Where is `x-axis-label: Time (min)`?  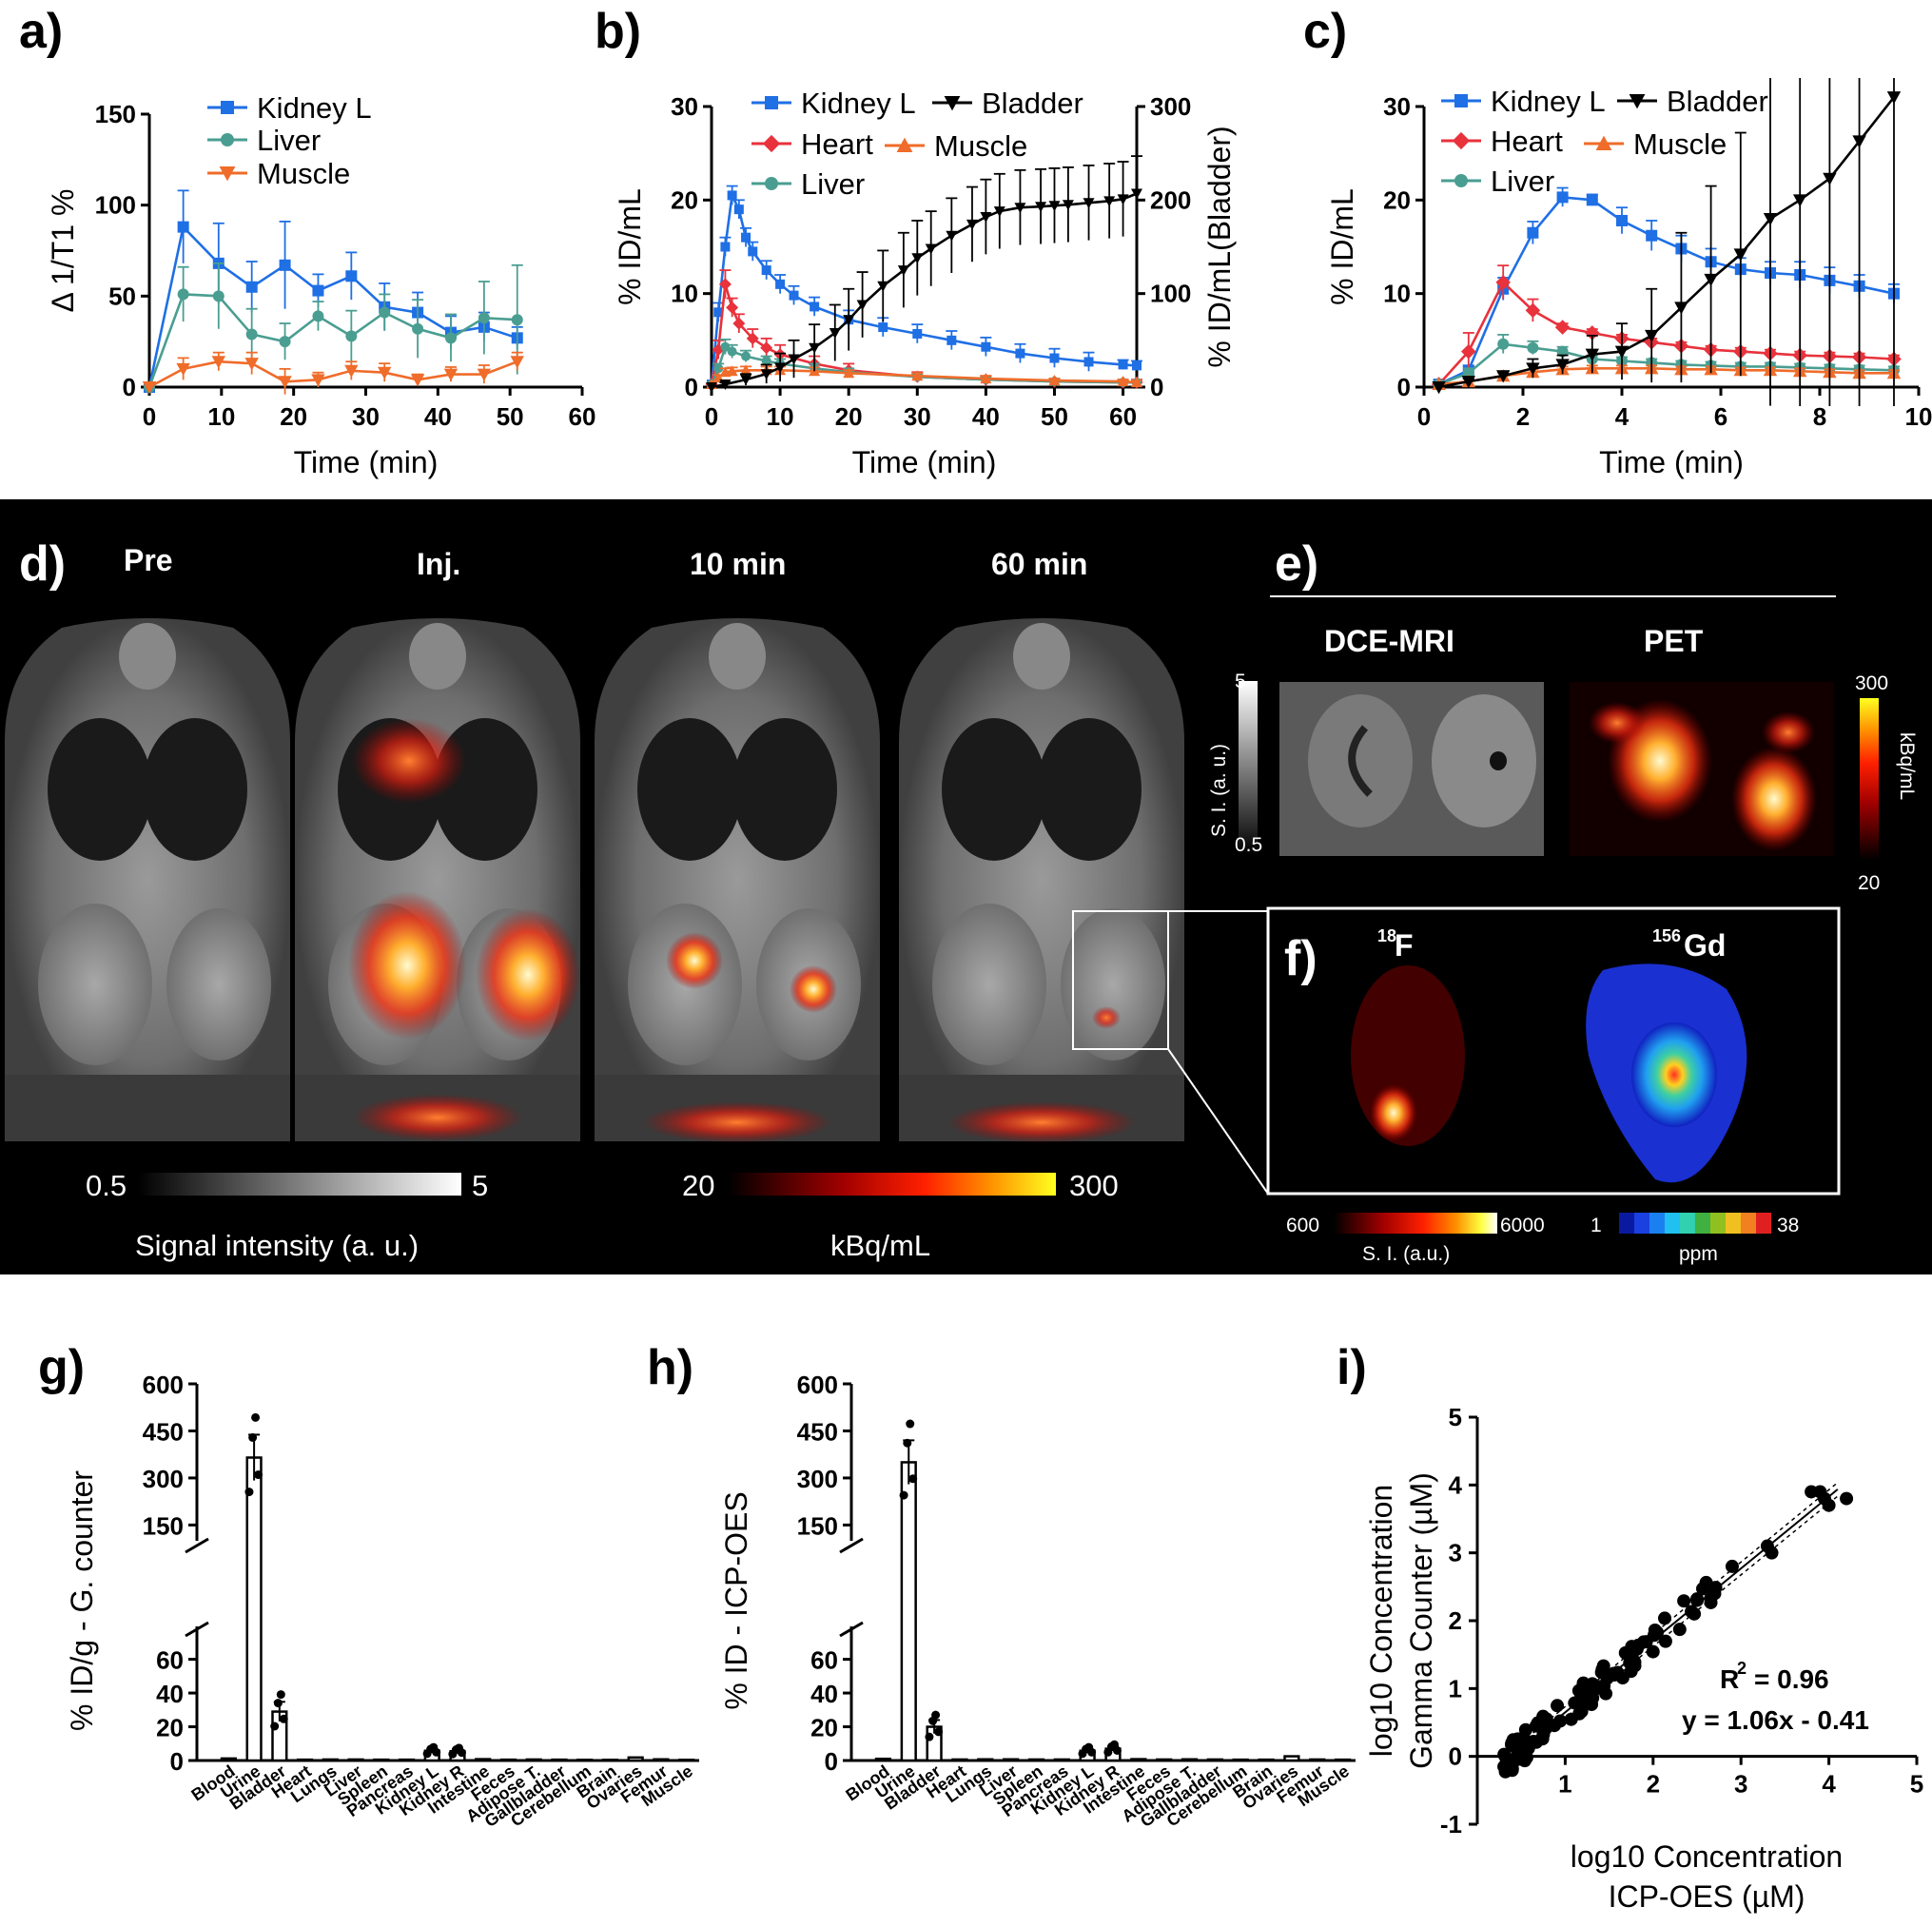 x-axis-label: Time (min) is located at coordinates (366, 462).